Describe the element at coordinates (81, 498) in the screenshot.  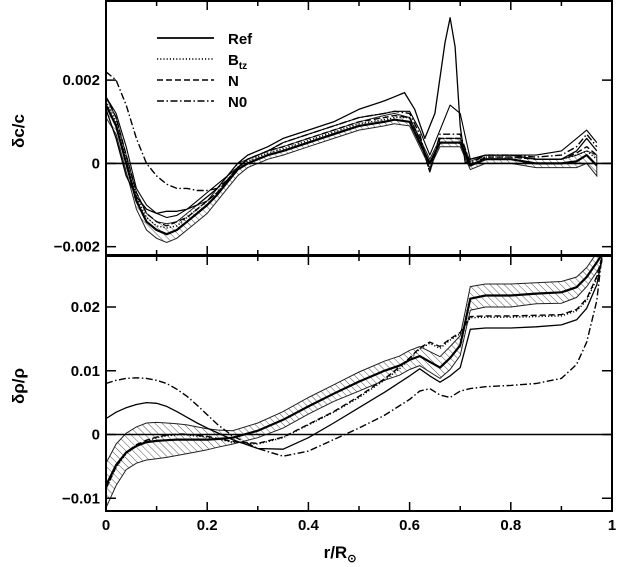
I see `y-tick-label: −0.01` at that location.